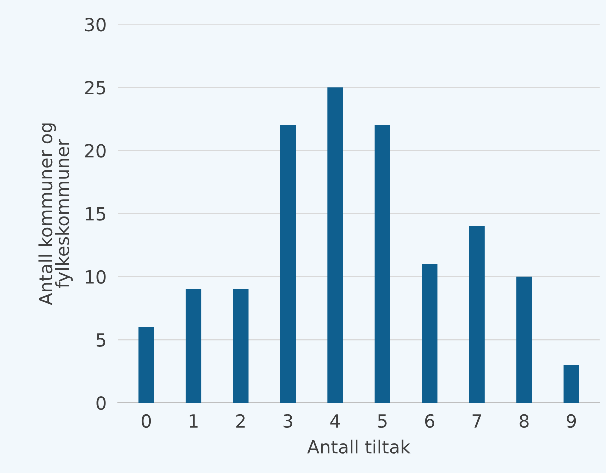  What do you see at coordinates (95, 25) in the screenshot?
I see `y-tick-label: 30` at bounding box center [95, 25].